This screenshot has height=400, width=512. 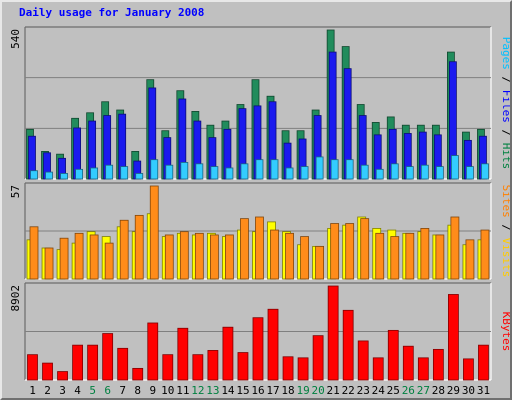 What do you see at coordinates (77, 390) in the screenshot?
I see `x-tick-label-day-4: 4` at bounding box center [77, 390].